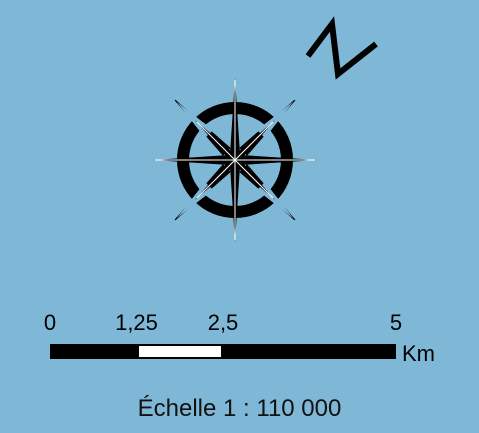  Describe the element at coordinates (341, 48) in the screenshot. I see `north-arrow-icon` at that location.